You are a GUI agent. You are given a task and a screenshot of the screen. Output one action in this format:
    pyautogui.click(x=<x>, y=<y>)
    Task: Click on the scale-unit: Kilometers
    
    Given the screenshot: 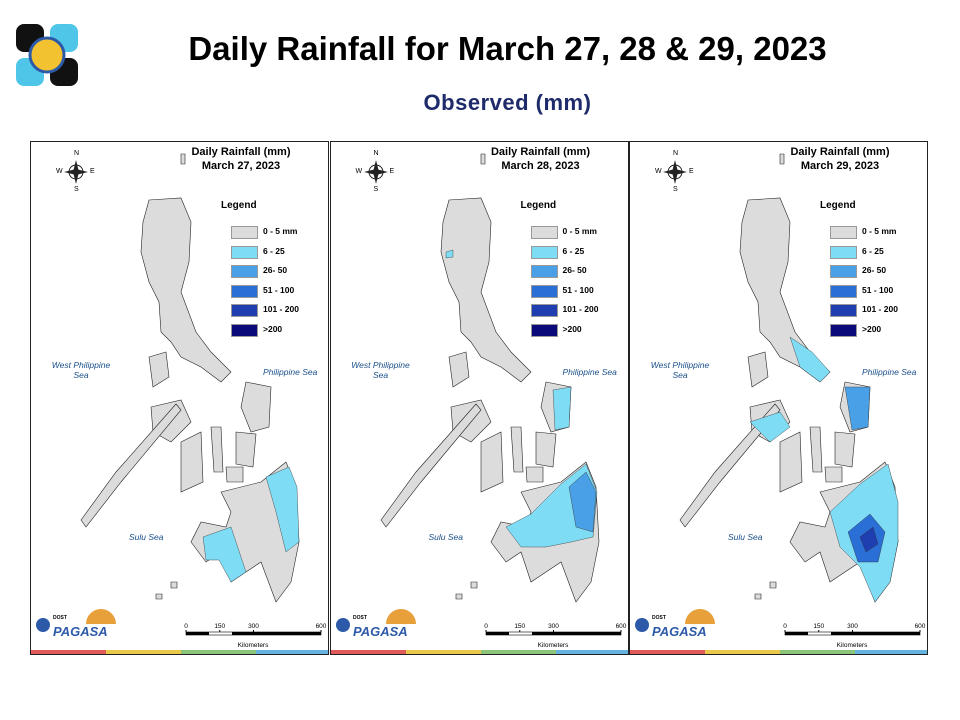 What is the action you would take?
    pyautogui.click(x=253, y=645)
    